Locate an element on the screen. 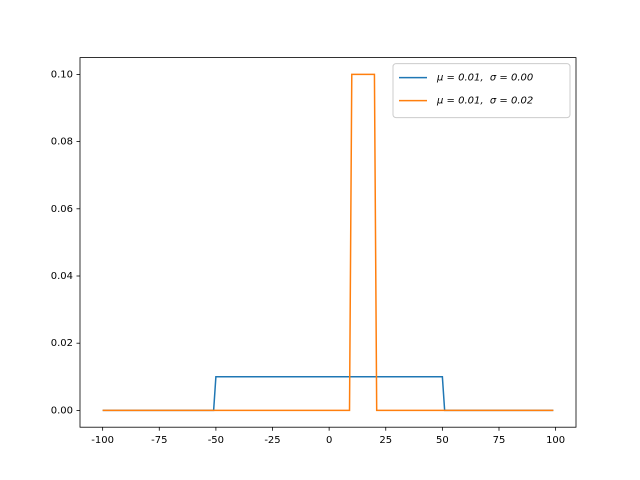  x-tick-label: -100 is located at coordinates (102, 440).